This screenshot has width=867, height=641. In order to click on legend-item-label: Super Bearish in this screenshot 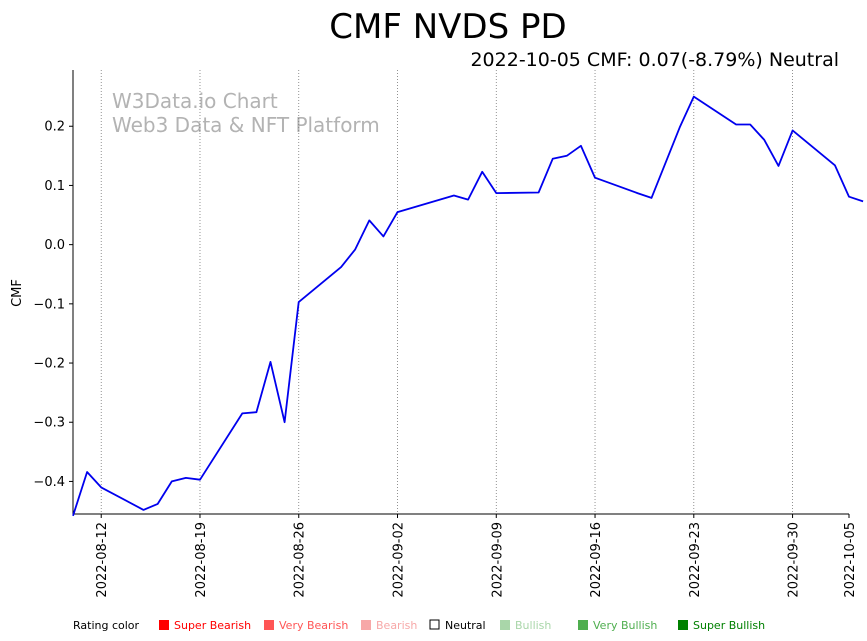, I will do `click(212, 625)`.